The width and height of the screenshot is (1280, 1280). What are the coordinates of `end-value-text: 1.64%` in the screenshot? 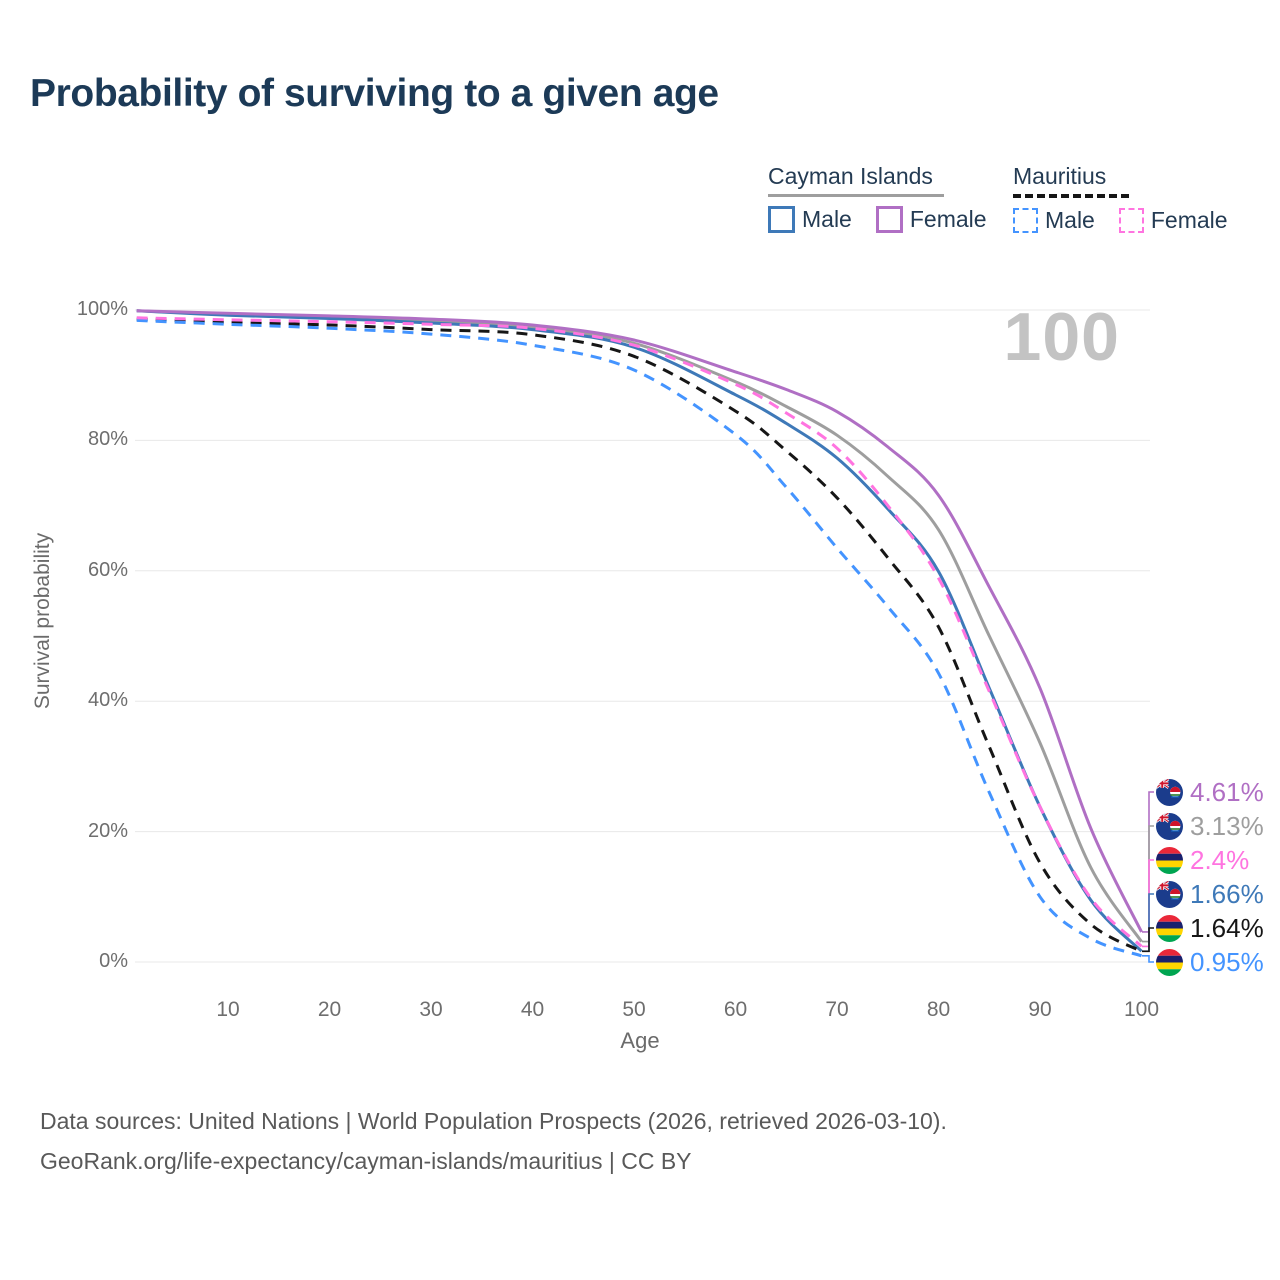 It's located at (1227, 928).